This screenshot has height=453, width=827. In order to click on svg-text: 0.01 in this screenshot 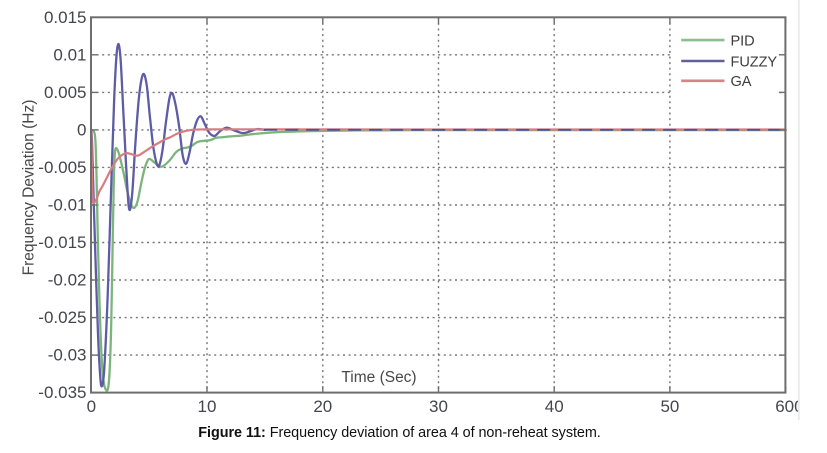, I will do `click(69, 54)`.